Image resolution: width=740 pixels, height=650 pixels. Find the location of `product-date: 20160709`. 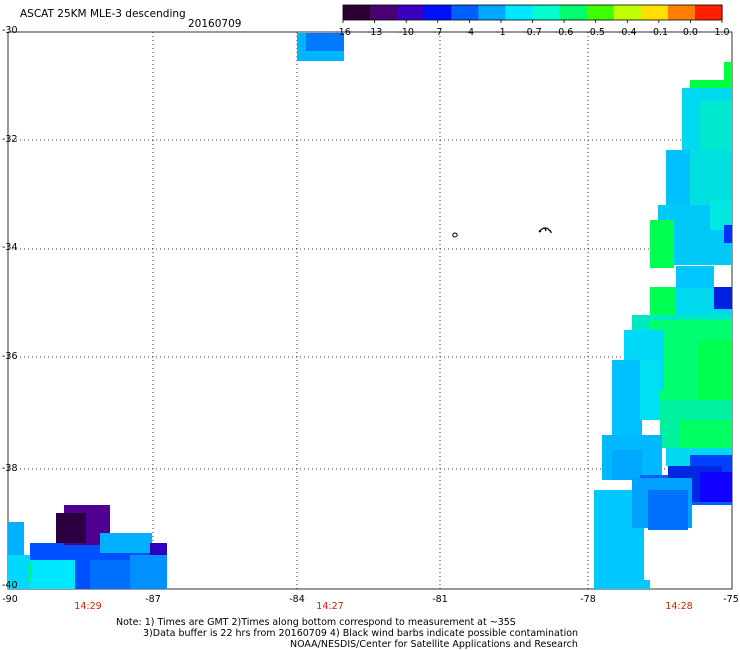

product-date: 20160709 is located at coordinates (215, 24).